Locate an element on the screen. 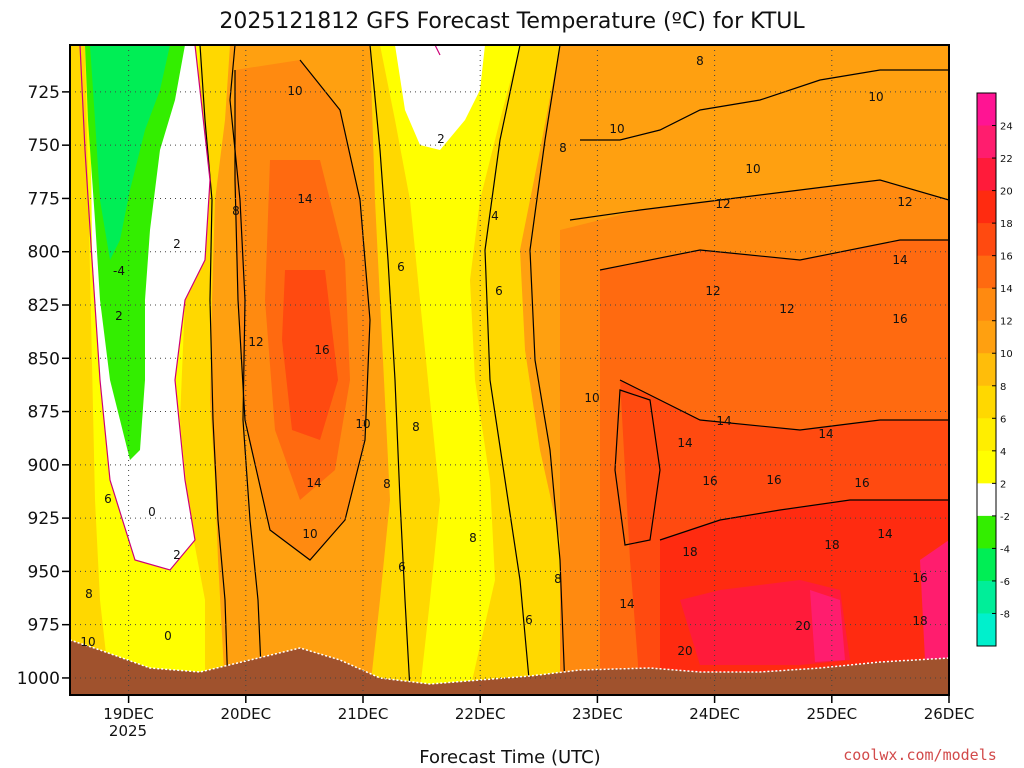  y-tick-label: 850 is located at coordinates (44, 359).